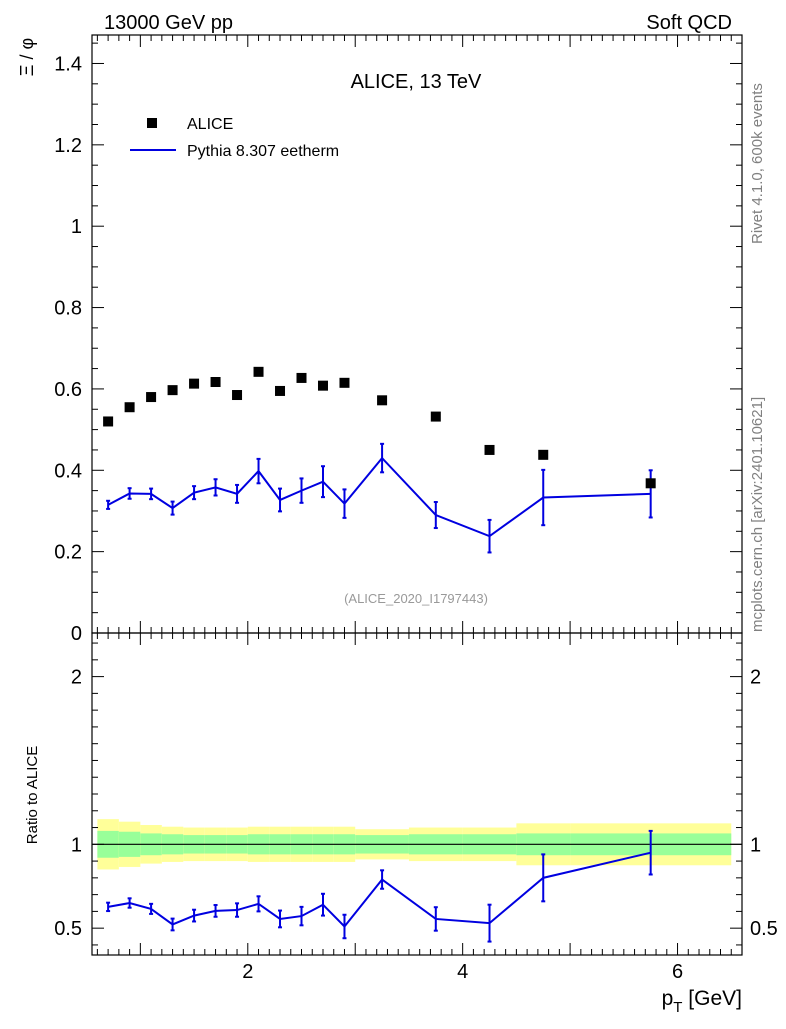  Describe the element at coordinates (76, 227) in the screenshot. I see `y-tick-label-main: 1` at that location.